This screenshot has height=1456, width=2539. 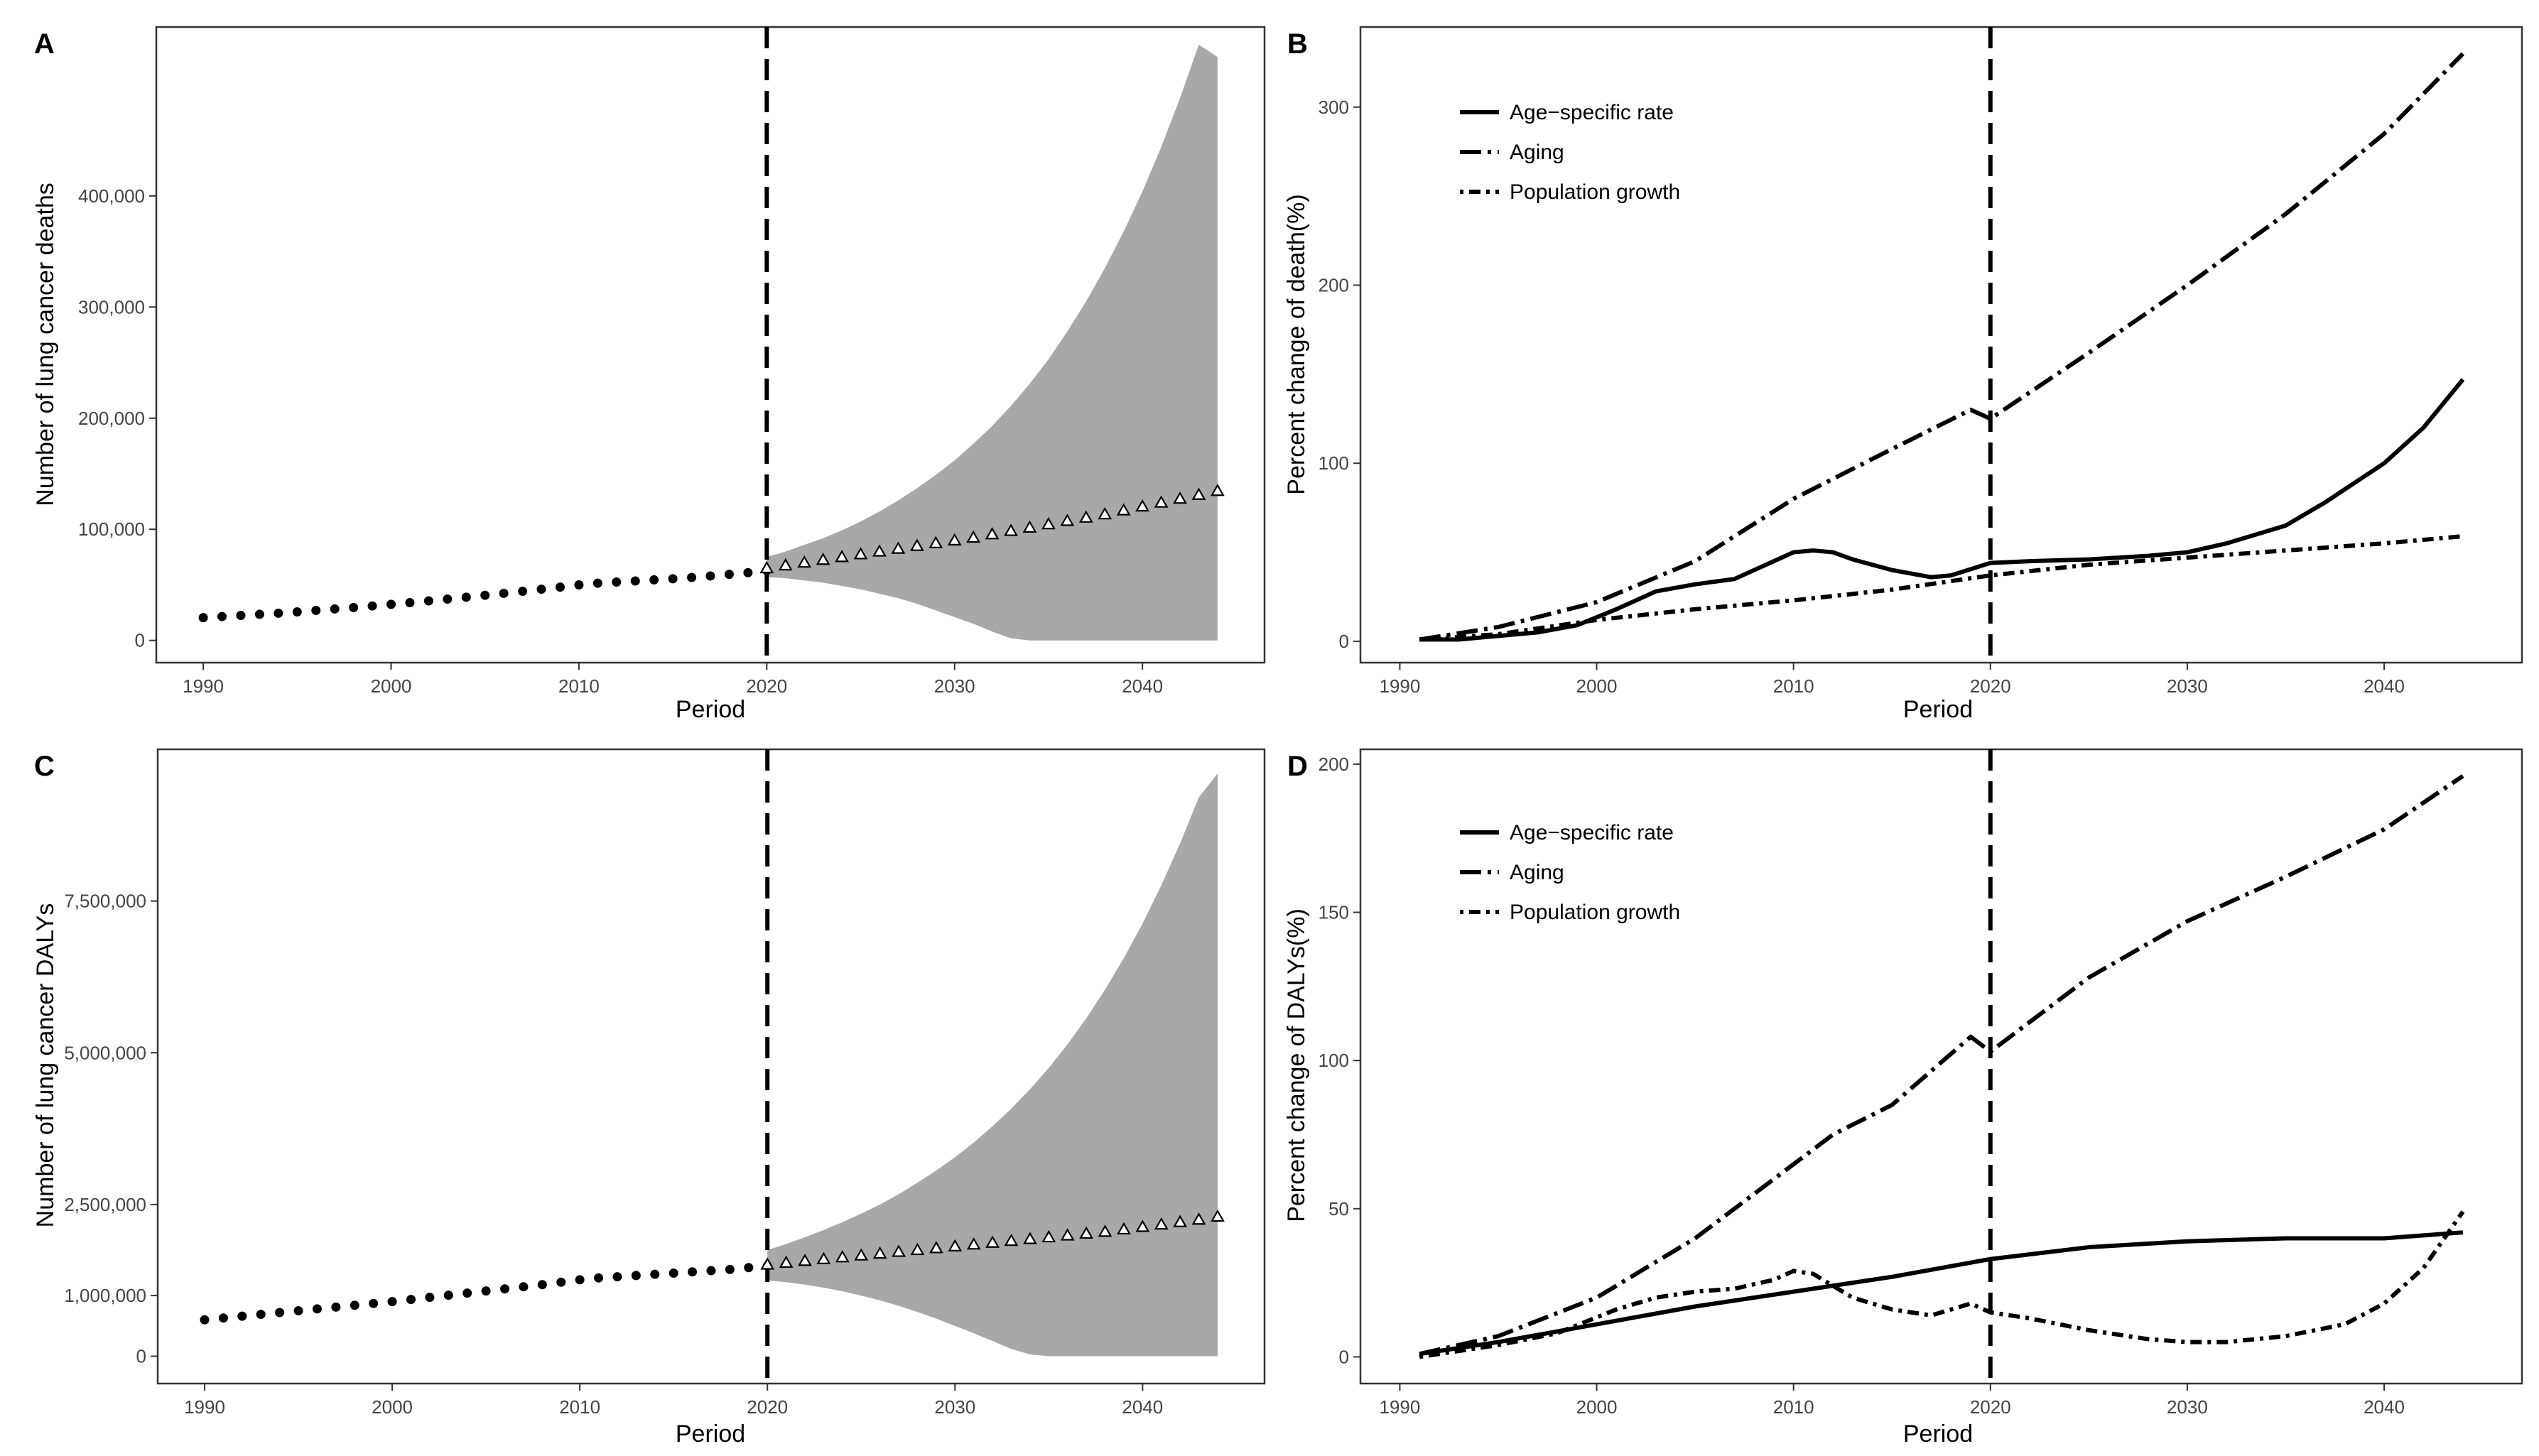 I want to click on y-tick-label: 5,000,000, so click(x=105, y=1052).